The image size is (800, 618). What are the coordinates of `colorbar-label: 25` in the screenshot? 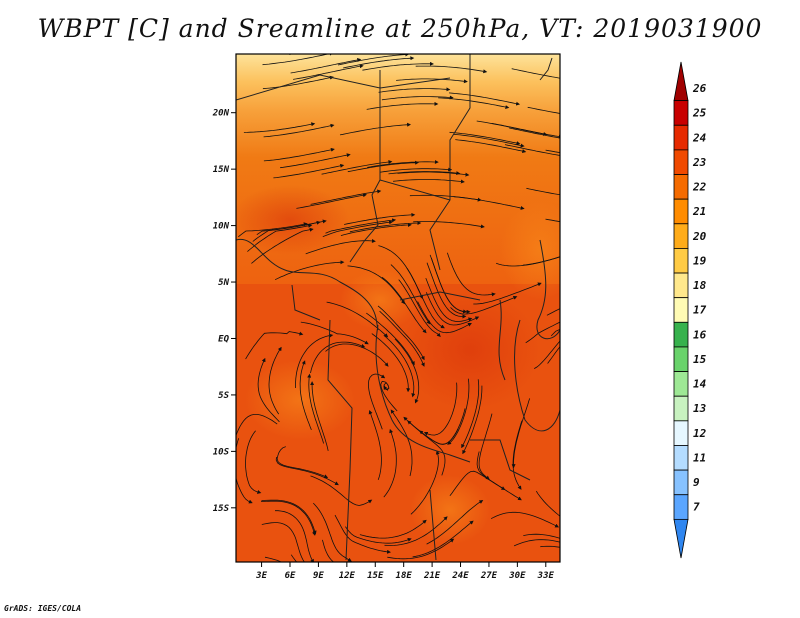 It's located at (699, 113).